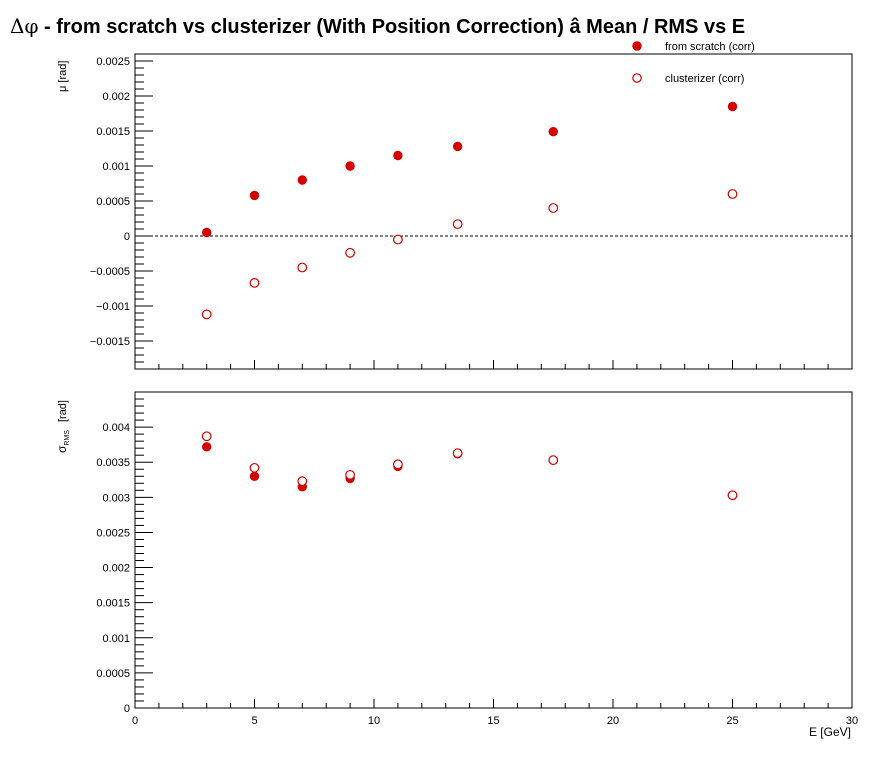 This screenshot has width=896, height=772. I want to click on rms-y-tick-label: 0.0005, so click(113, 674).